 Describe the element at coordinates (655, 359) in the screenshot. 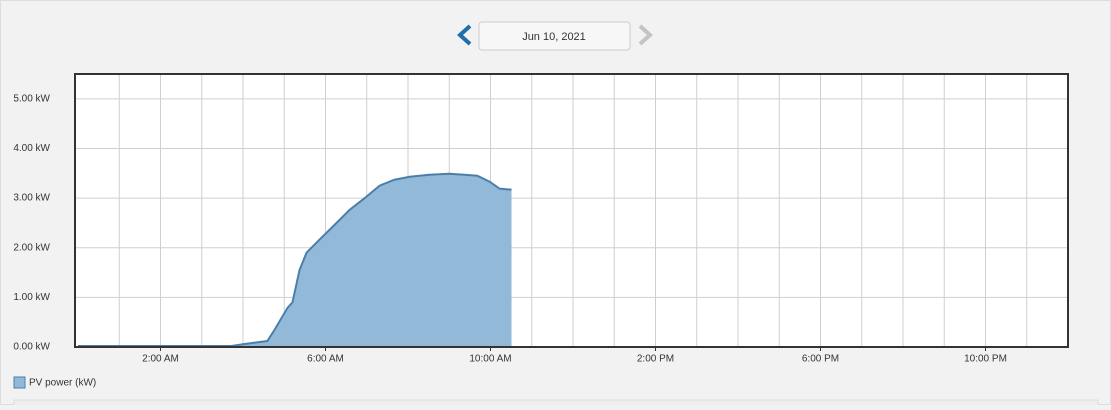

I see `x-tick-label: 2:00 PM` at that location.